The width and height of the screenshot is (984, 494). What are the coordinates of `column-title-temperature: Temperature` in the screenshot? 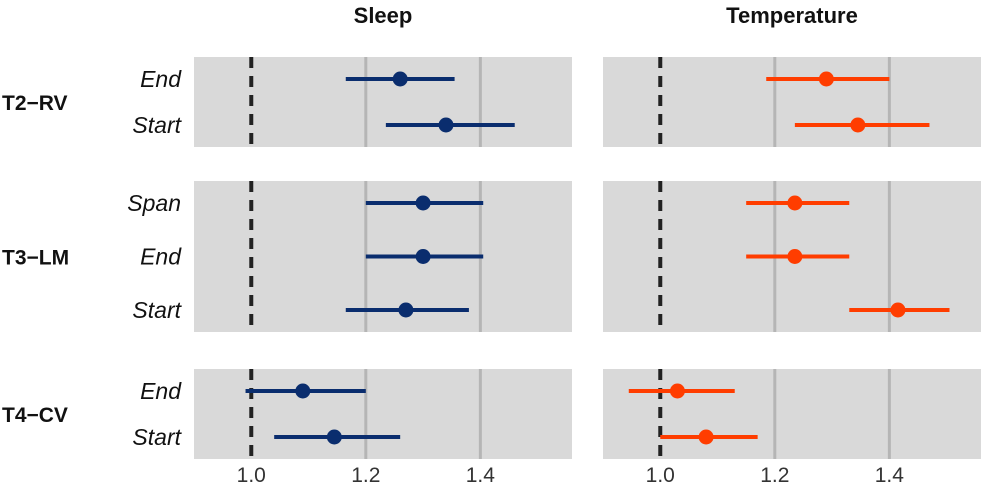 It's located at (792, 15).